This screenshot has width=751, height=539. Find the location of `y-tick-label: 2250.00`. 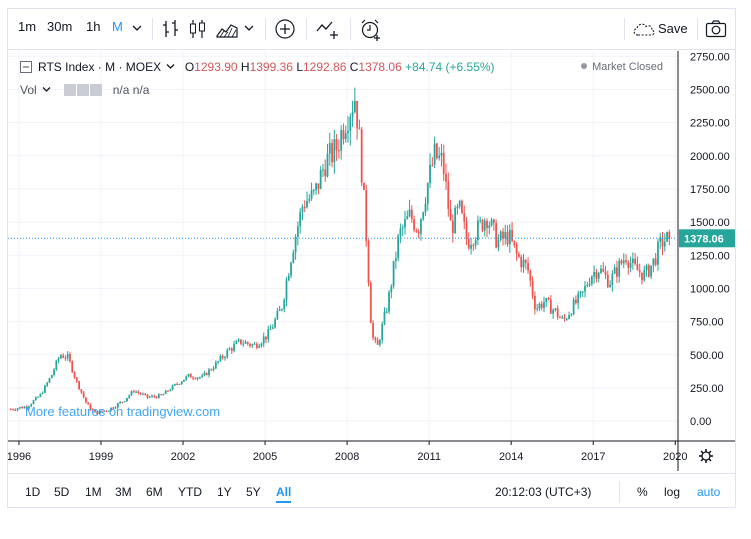

y-tick-label: 2250.00 is located at coordinates (710, 124).